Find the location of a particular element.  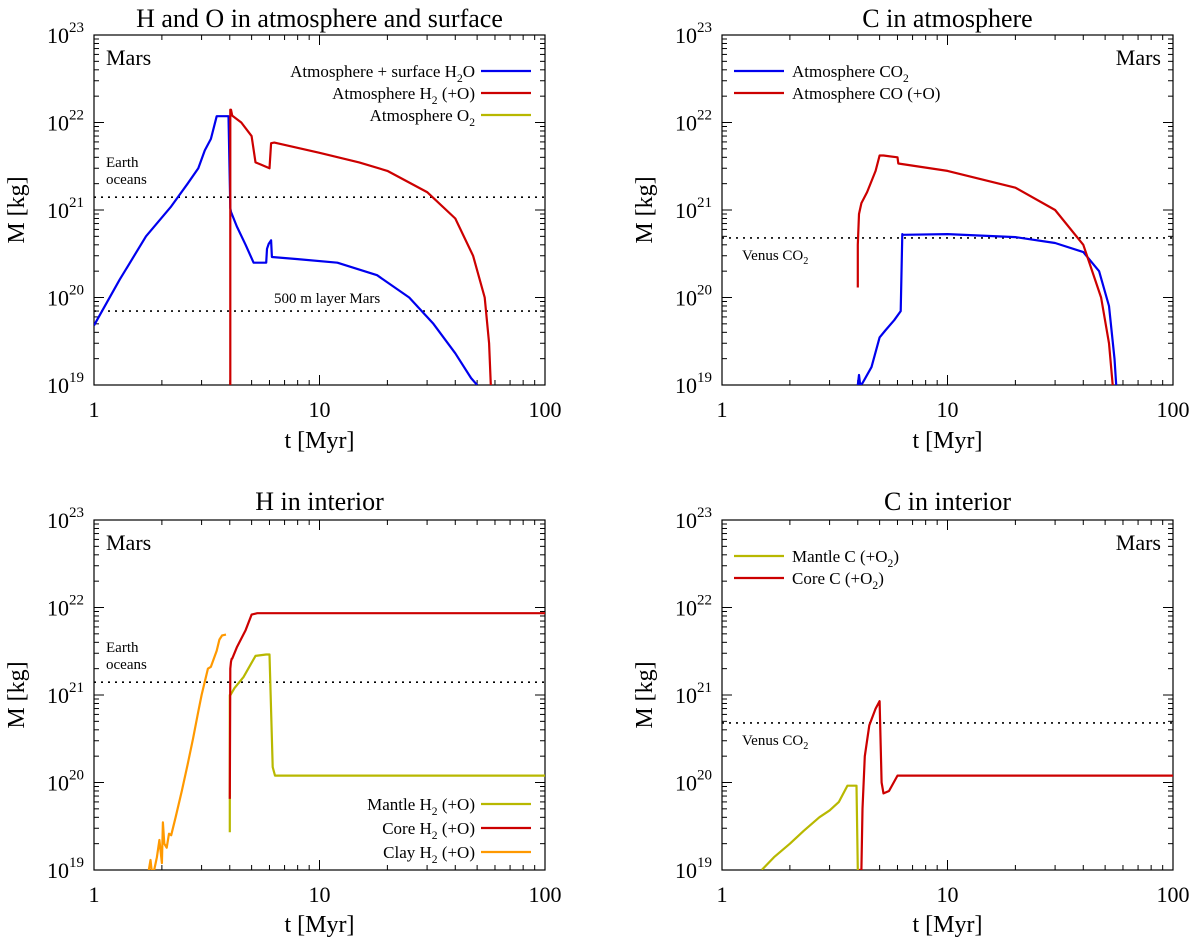

legend-label-text: Mantle C (+O is located at coordinates (840, 556).